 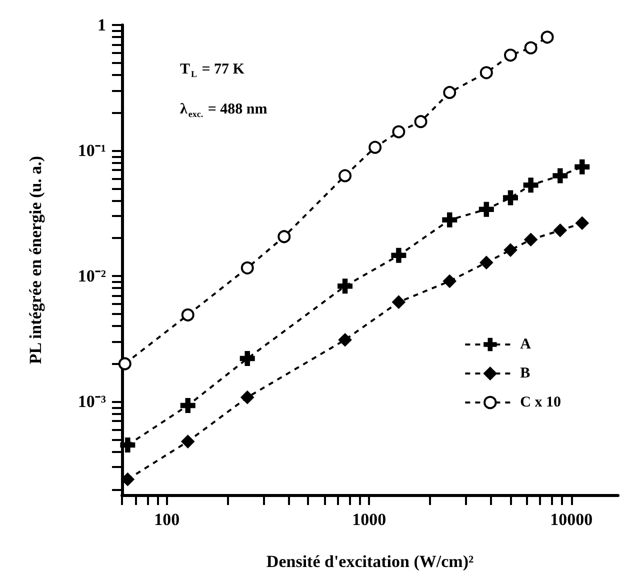 I want to click on legend-label: C x 10, so click(x=541, y=402).